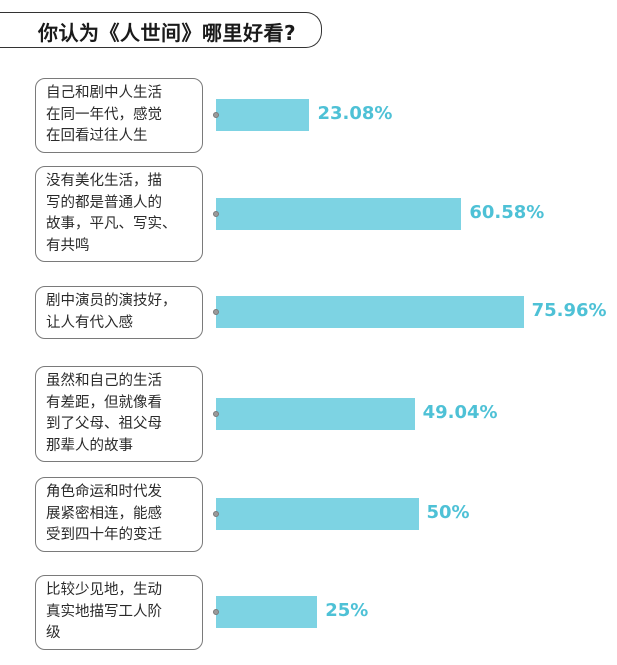 The height and width of the screenshot is (665, 617). Describe the element at coordinates (167, 33) in the screenshot. I see `chart-title: 你认为《人世间》哪里好看?` at that location.